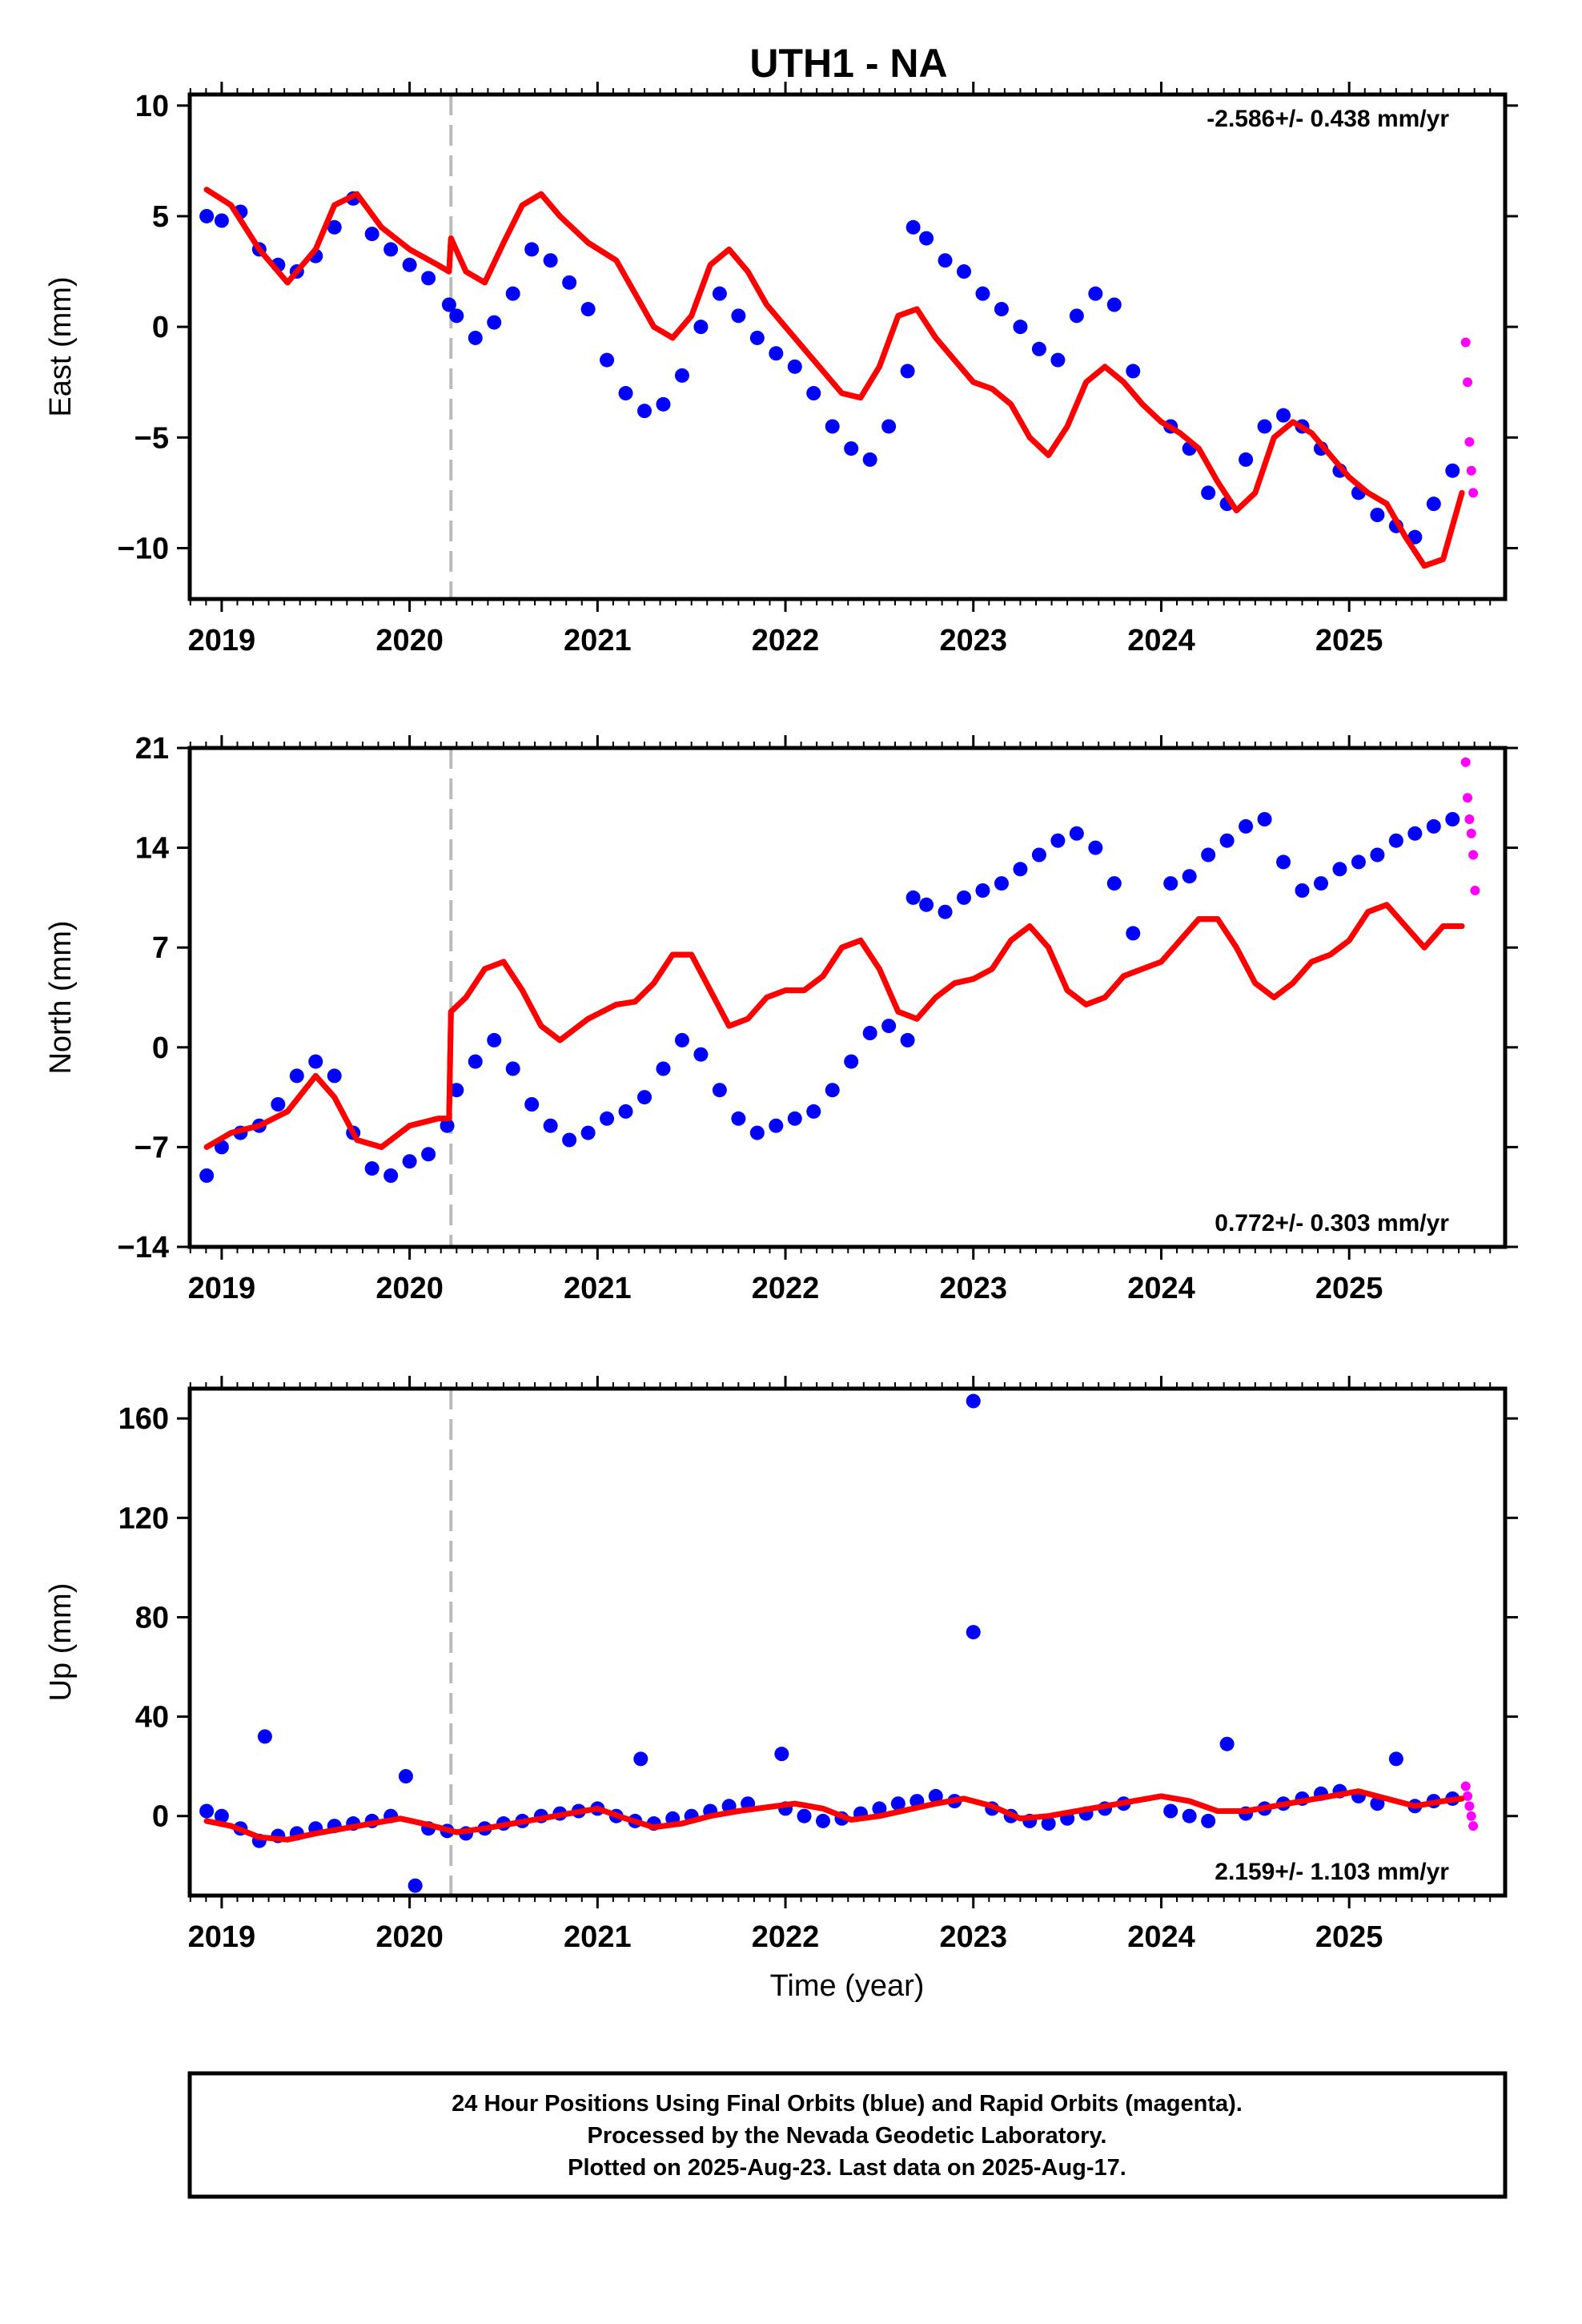  I want to click on y-axis-label: Up (mm), so click(61, 1642).